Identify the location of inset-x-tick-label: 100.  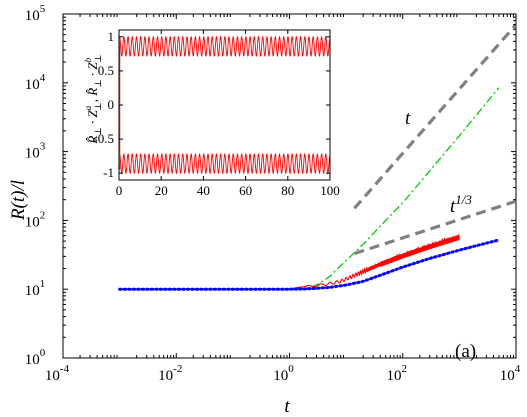
(330, 190).